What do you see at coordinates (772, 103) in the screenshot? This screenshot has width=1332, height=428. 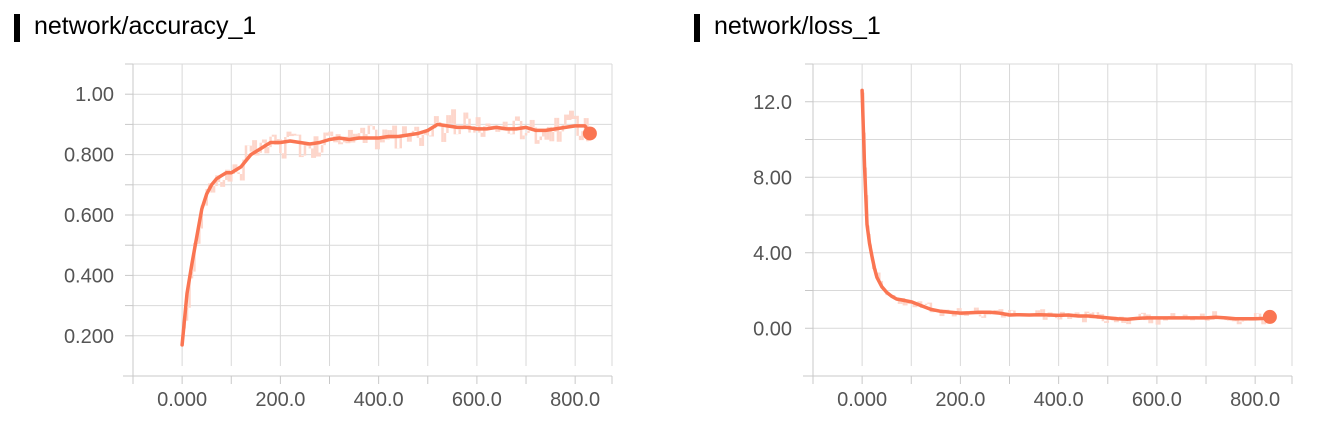 I see `y-tick-label: 12.0` at bounding box center [772, 103].